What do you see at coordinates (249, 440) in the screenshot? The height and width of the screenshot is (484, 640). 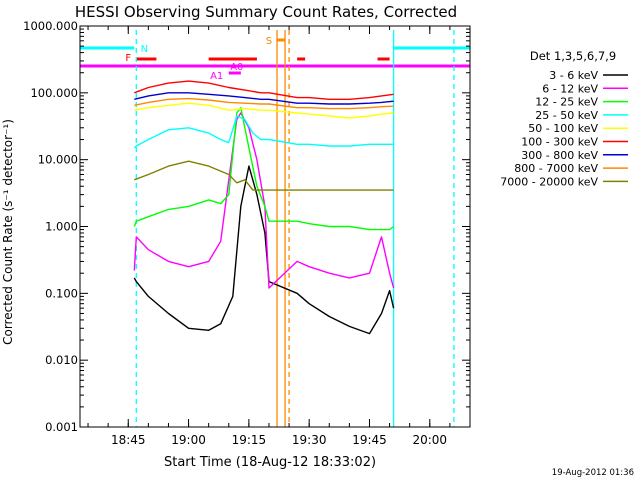 I see `x-tick-label: 19:15` at bounding box center [249, 440].